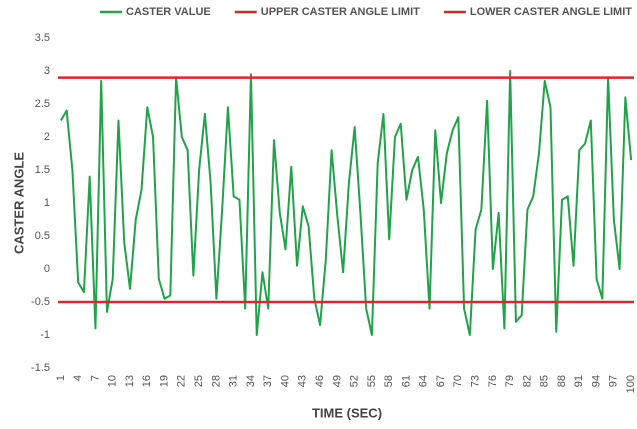 The height and width of the screenshot is (429, 637). I want to click on y-tick-label: 3.5, so click(42, 38).